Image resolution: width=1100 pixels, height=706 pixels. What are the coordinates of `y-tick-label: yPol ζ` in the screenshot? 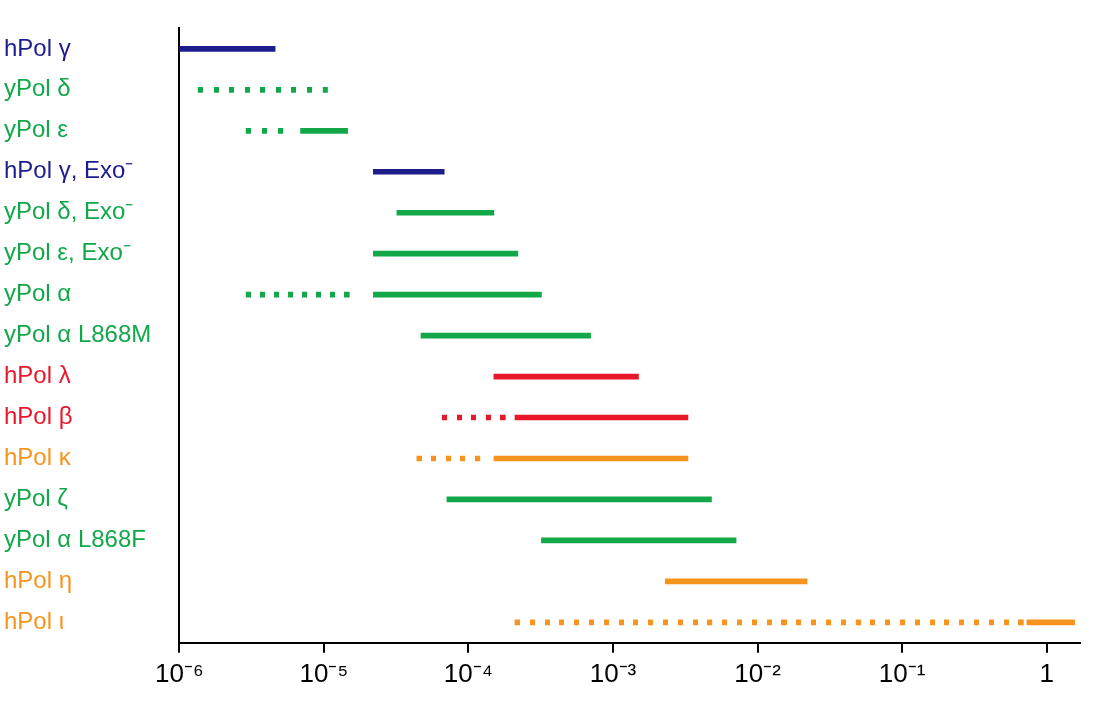 It's located at (36, 498).